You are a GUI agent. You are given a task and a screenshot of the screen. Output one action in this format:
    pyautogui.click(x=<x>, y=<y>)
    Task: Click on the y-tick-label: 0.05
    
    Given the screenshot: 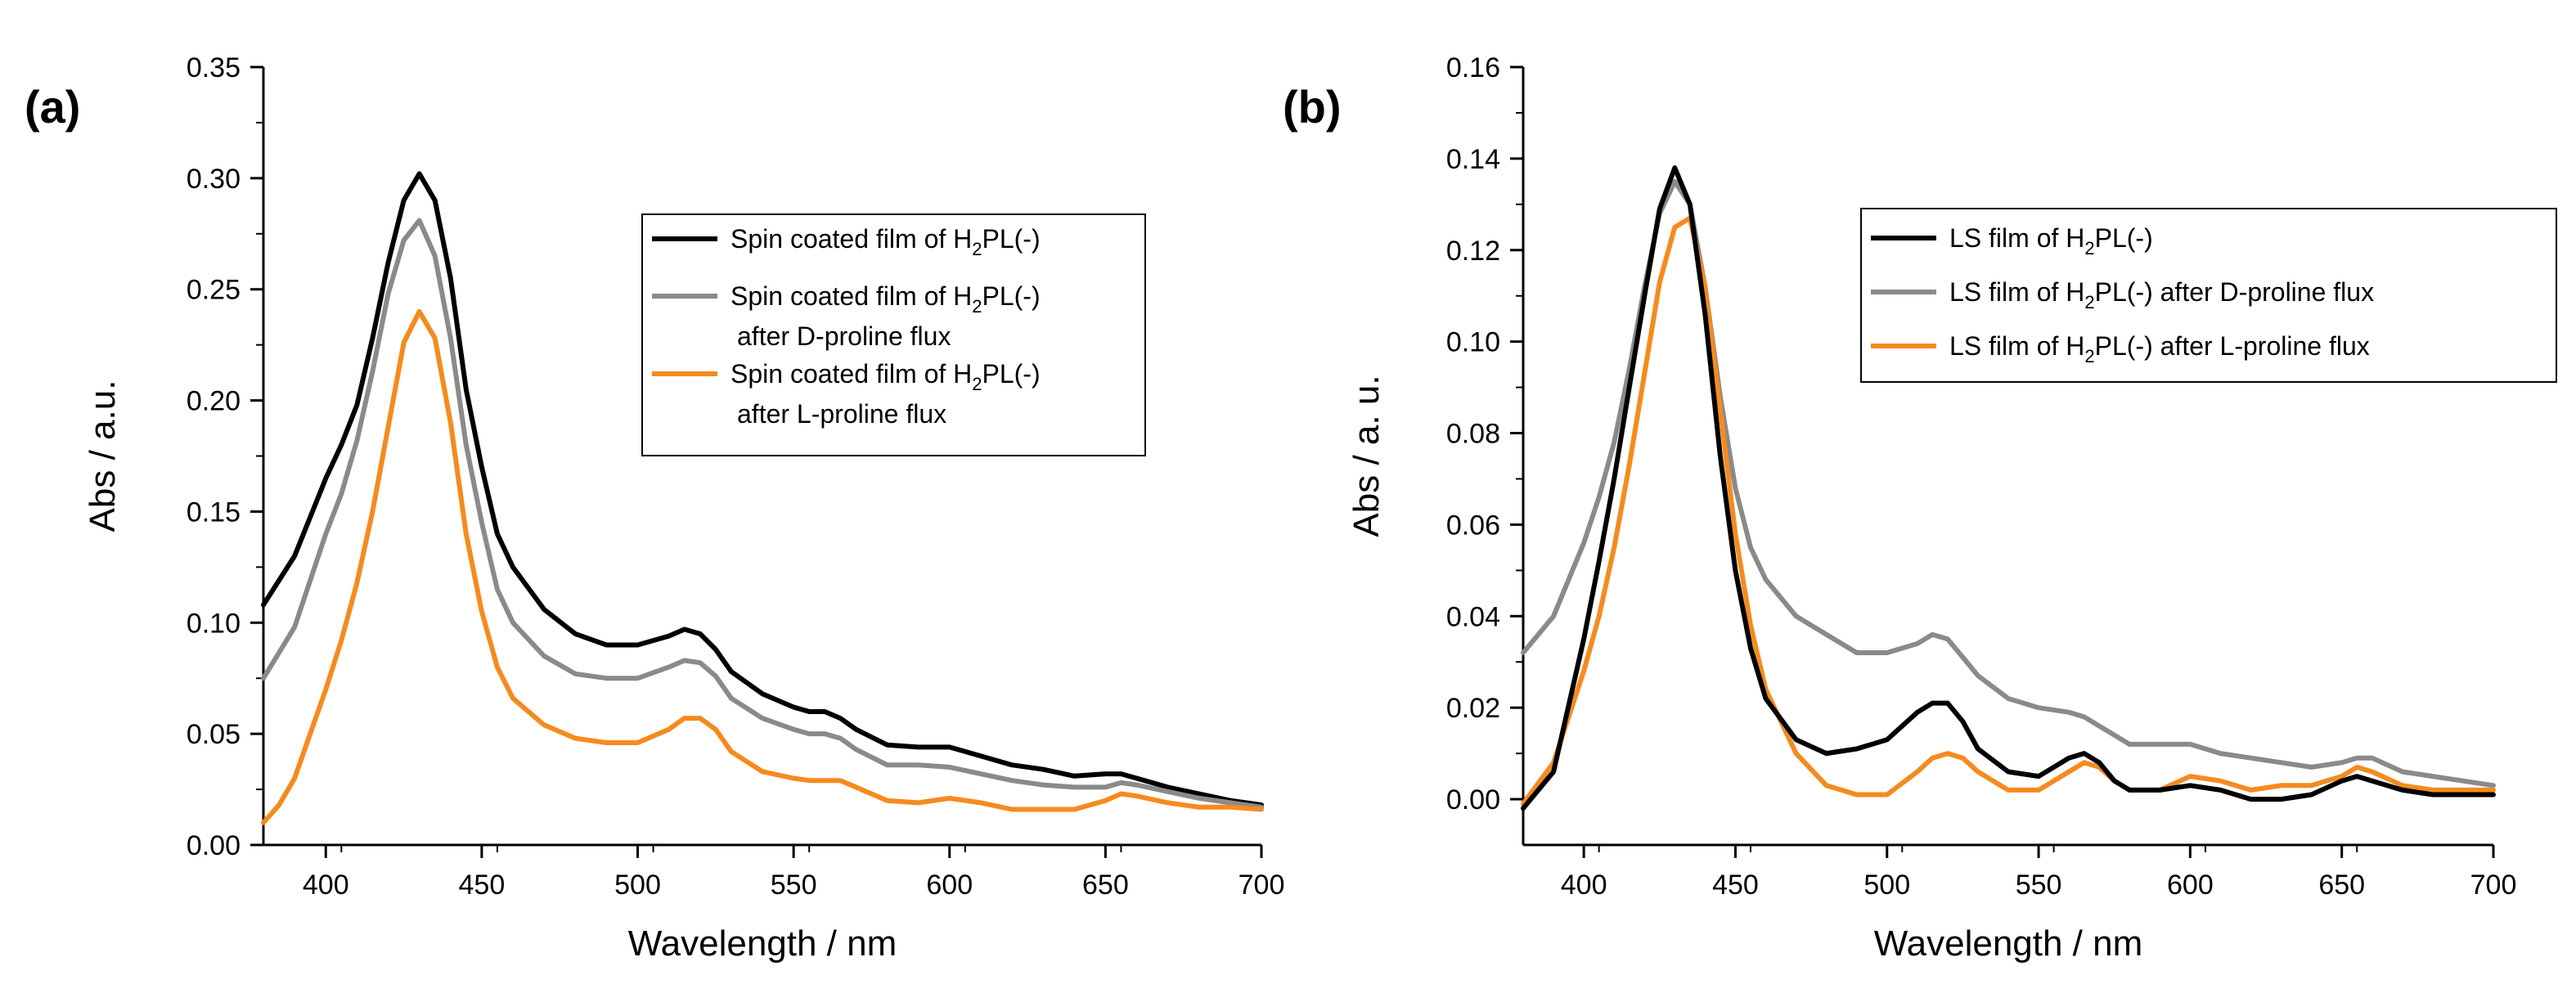 What is the action you would take?
    pyautogui.click(x=214, y=735)
    